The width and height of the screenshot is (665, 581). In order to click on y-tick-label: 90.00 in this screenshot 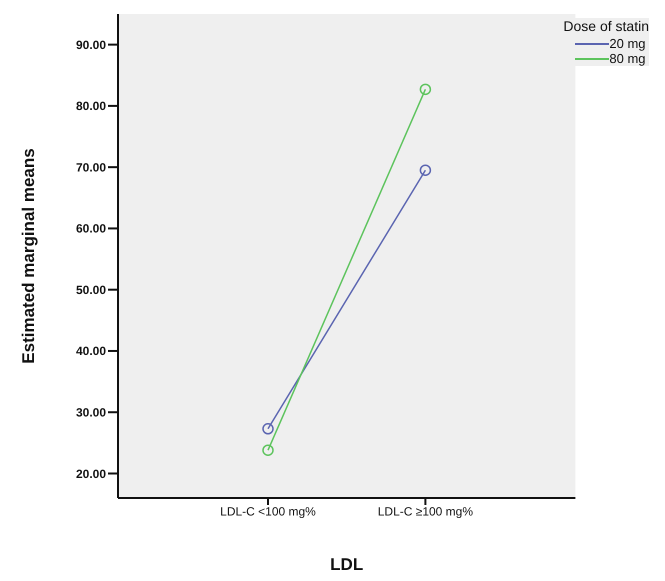, I will do `click(91, 45)`.